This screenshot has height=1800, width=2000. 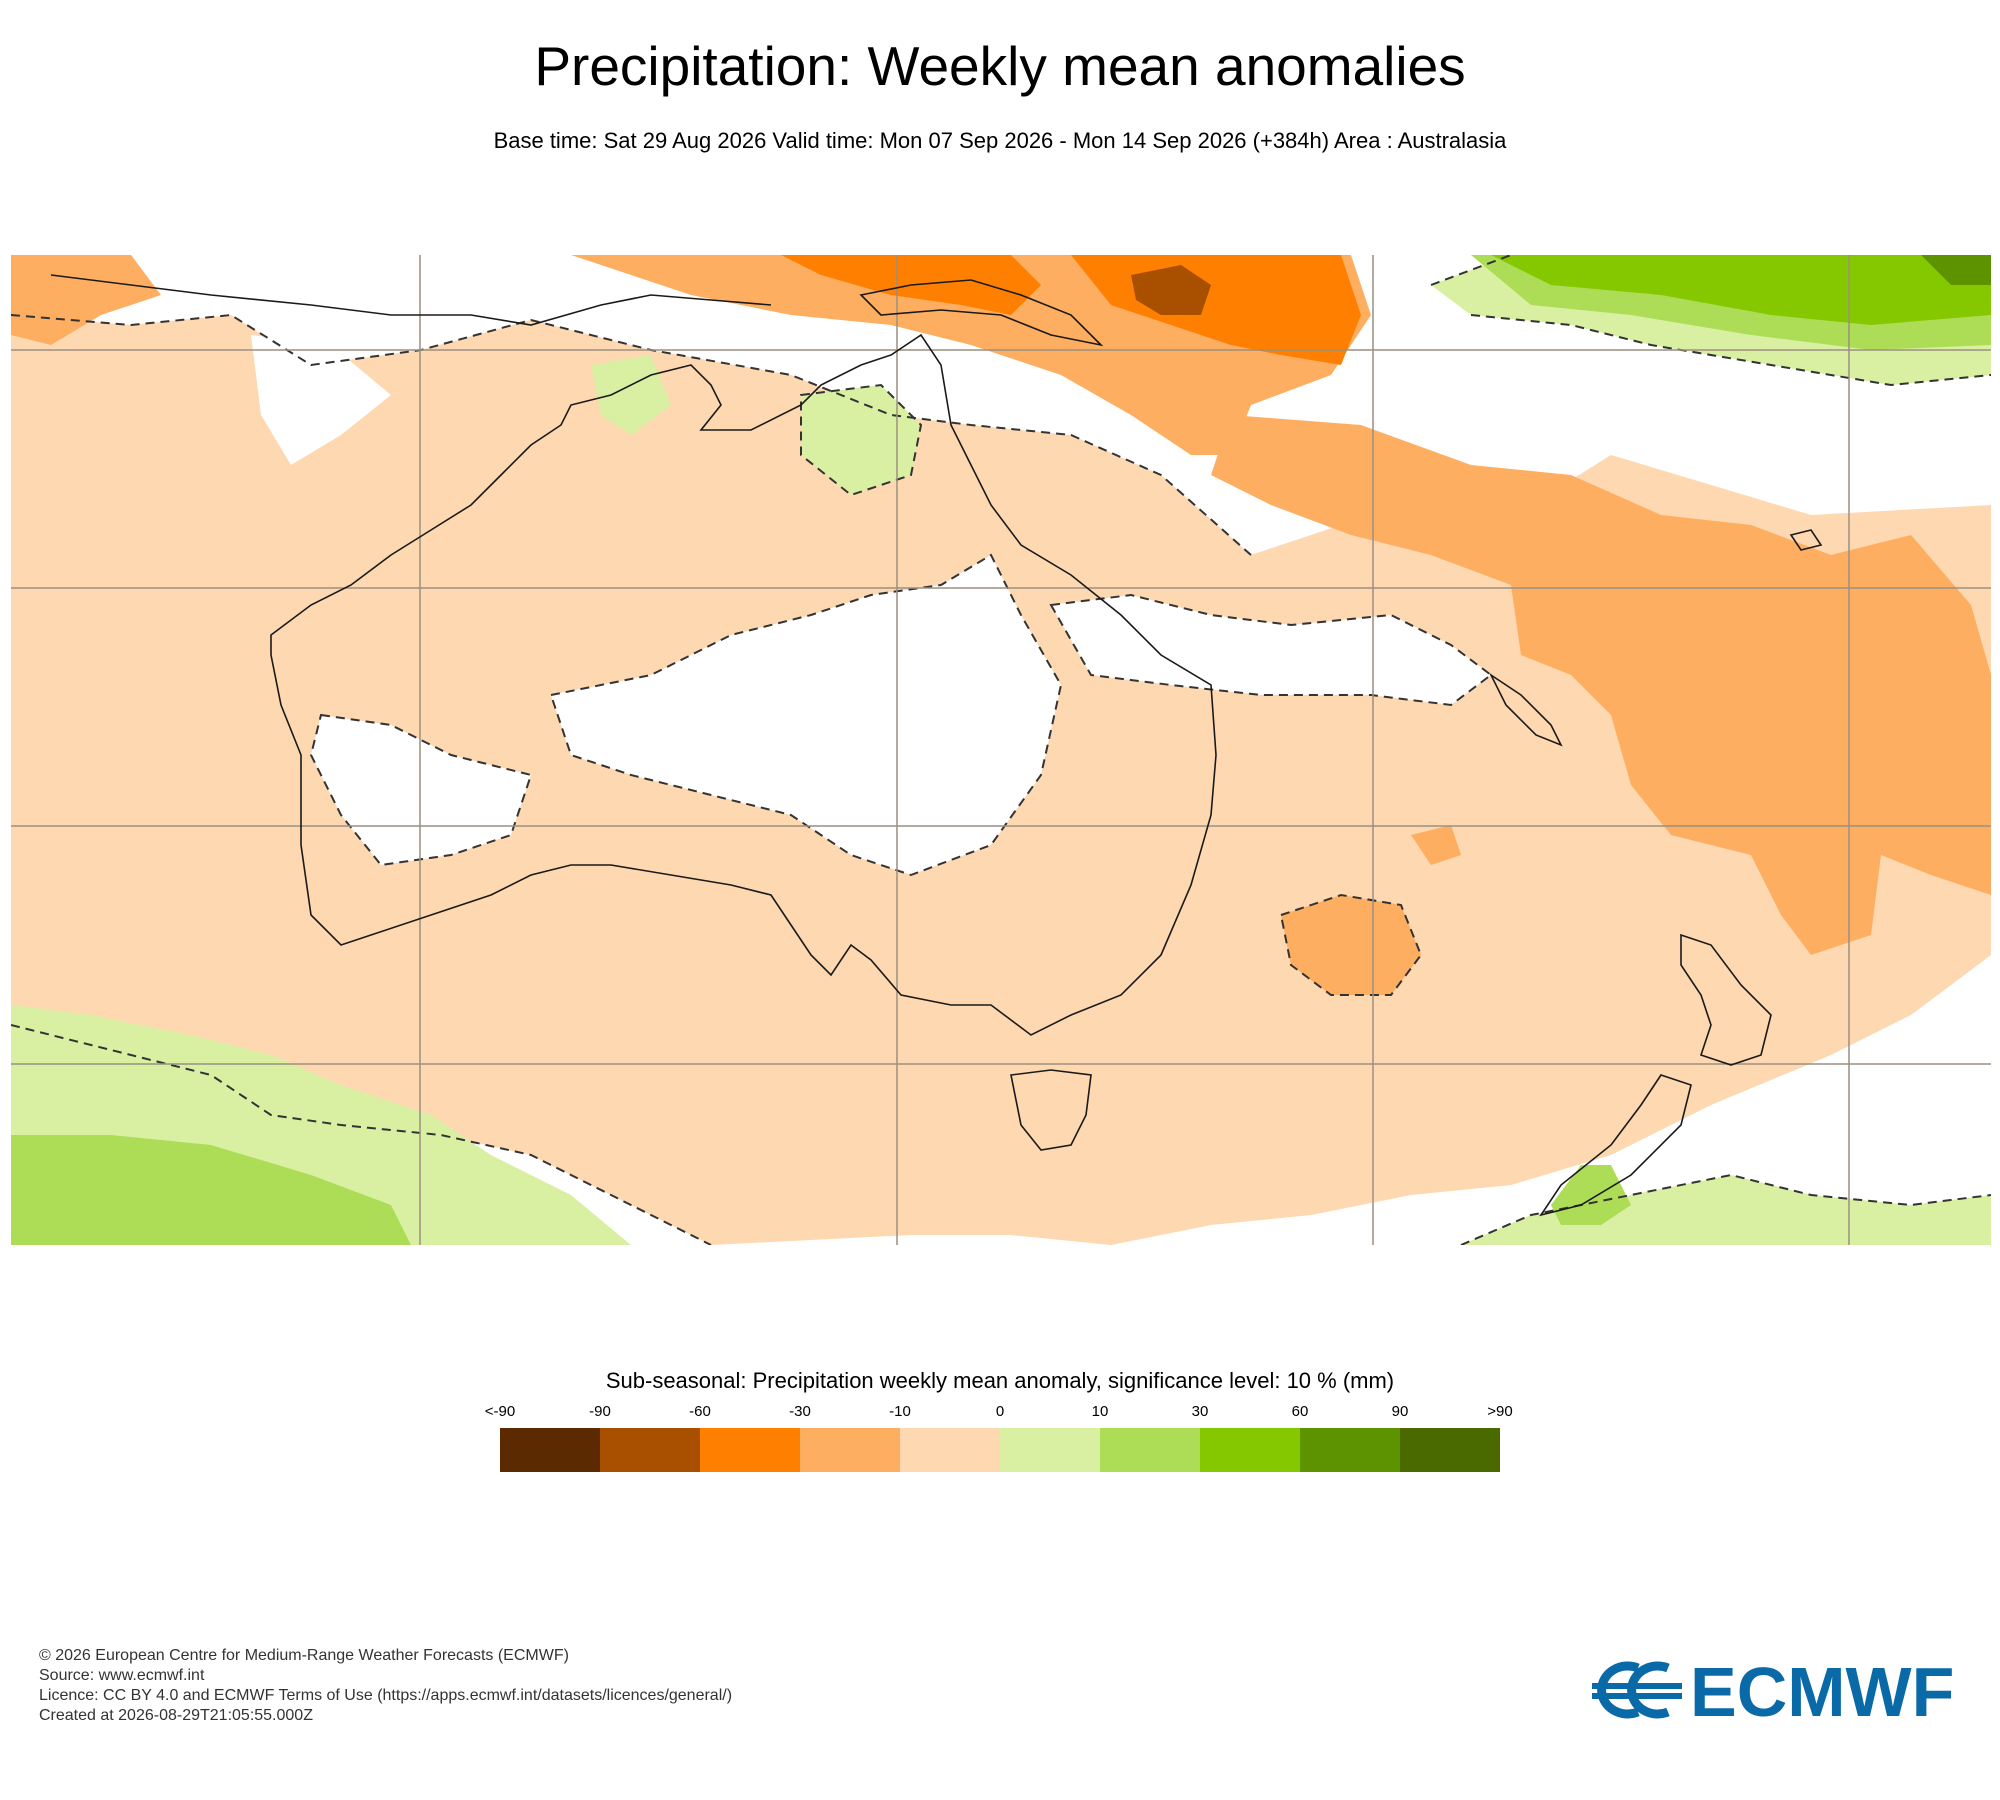 I want to click on ecmwf-logo: ECMWF, so click(x=1773, y=1690).